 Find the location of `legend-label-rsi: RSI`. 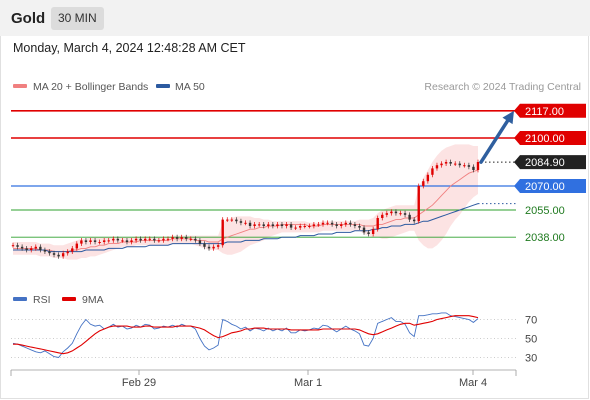

legend-label-rsi: RSI is located at coordinates (42, 300).